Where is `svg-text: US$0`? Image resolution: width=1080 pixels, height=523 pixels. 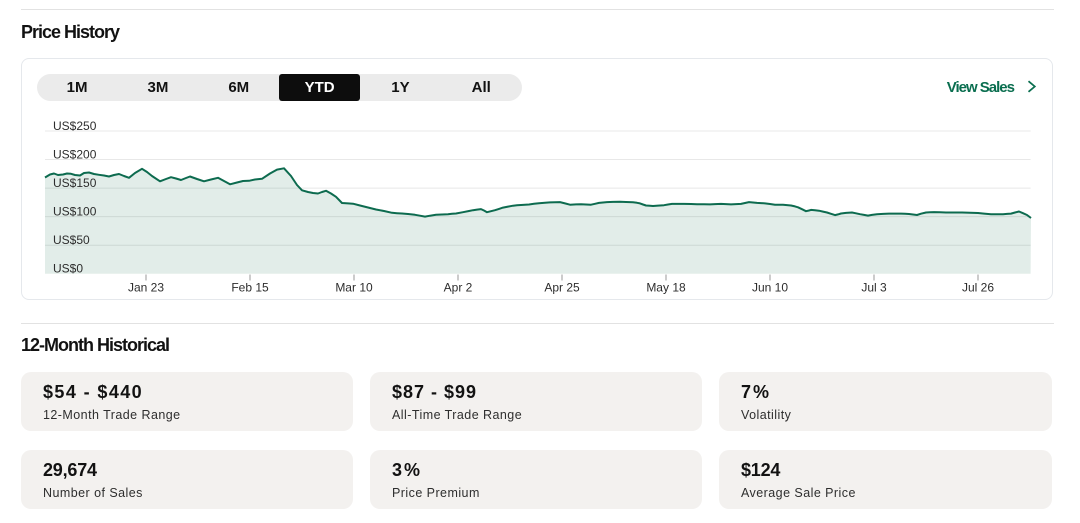 svg-text: US$0 is located at coordinates (68, 269).